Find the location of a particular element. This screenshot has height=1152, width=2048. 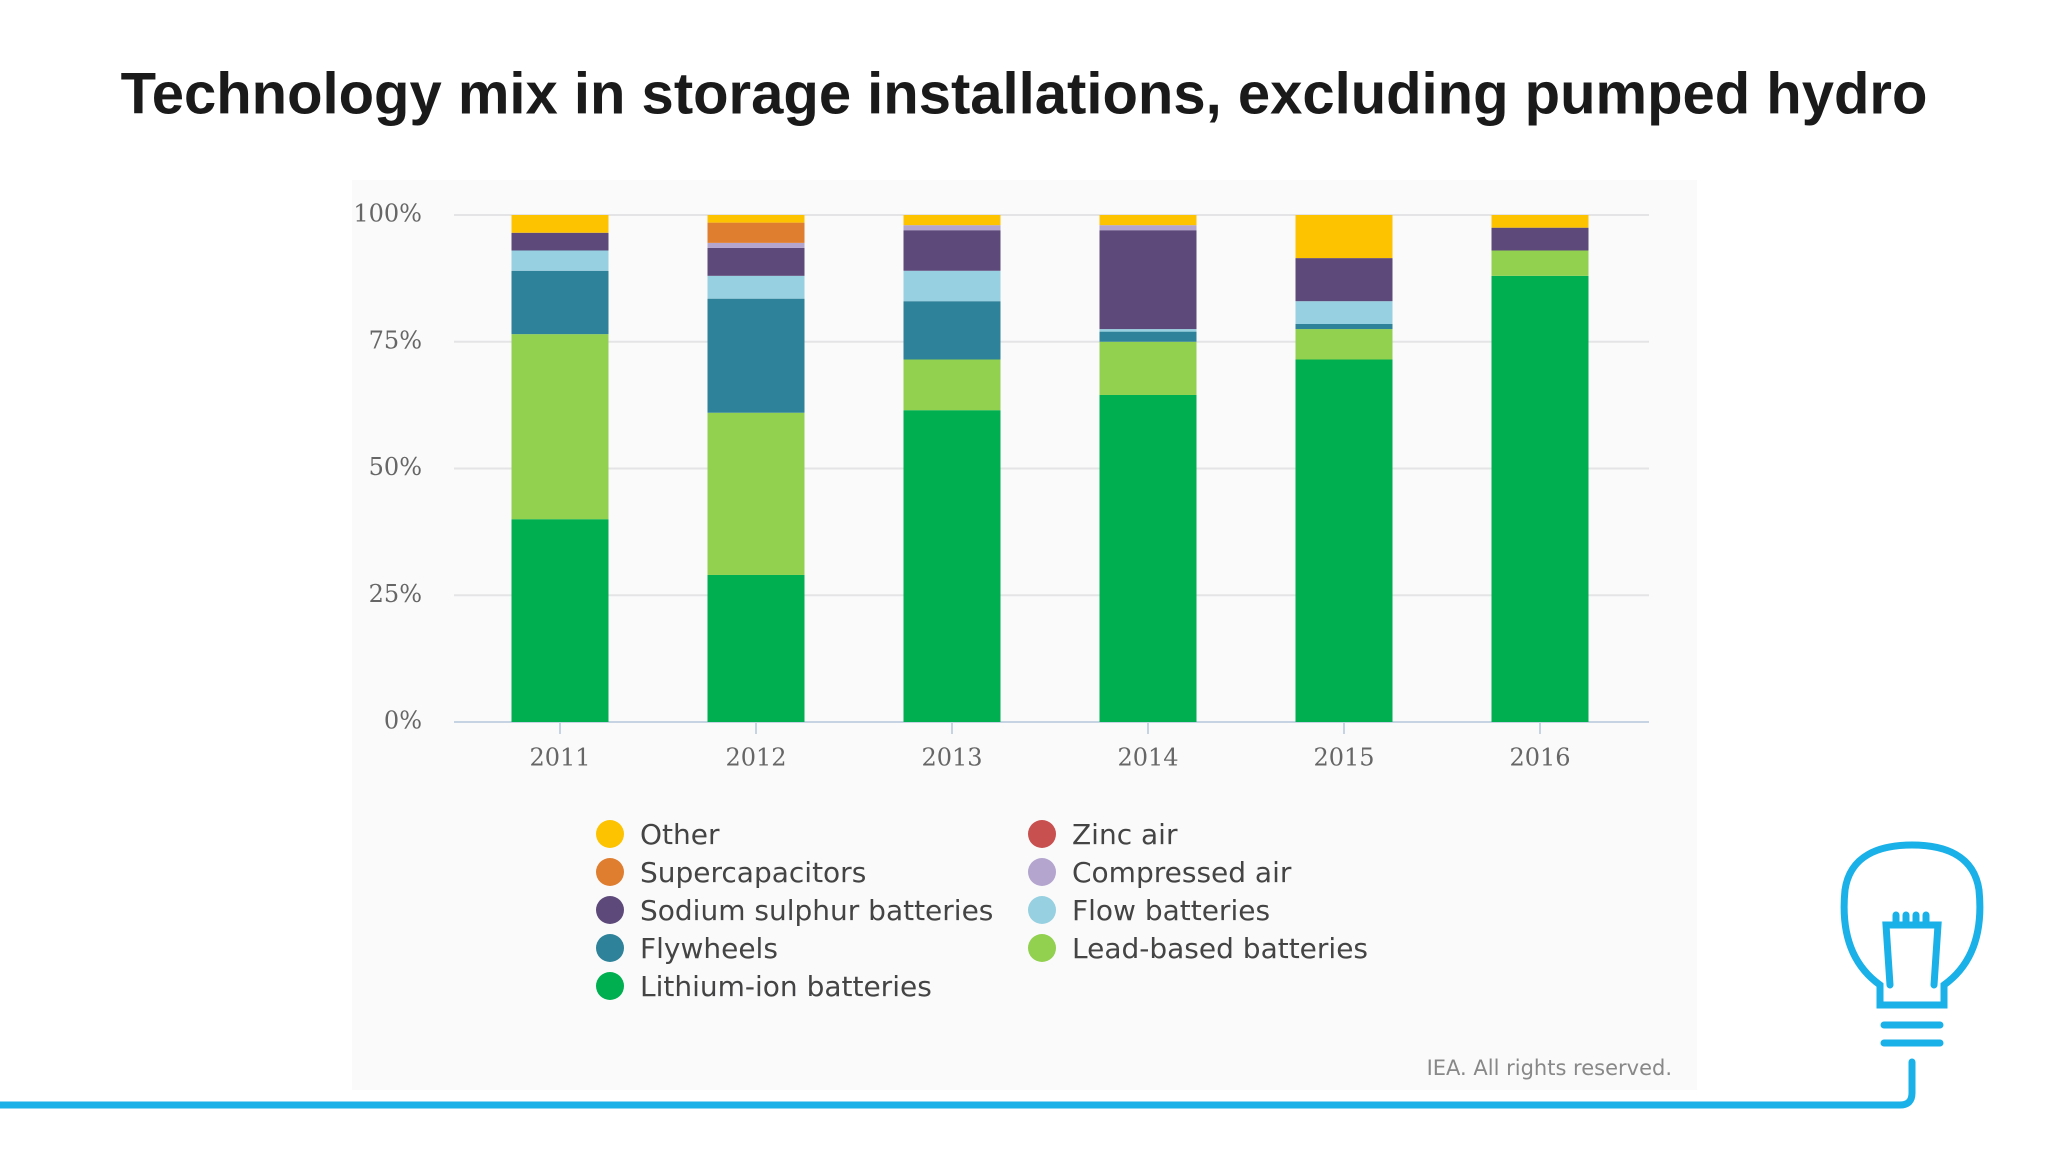

x-tick-label: 2011 is located at coordinates (559, 758).